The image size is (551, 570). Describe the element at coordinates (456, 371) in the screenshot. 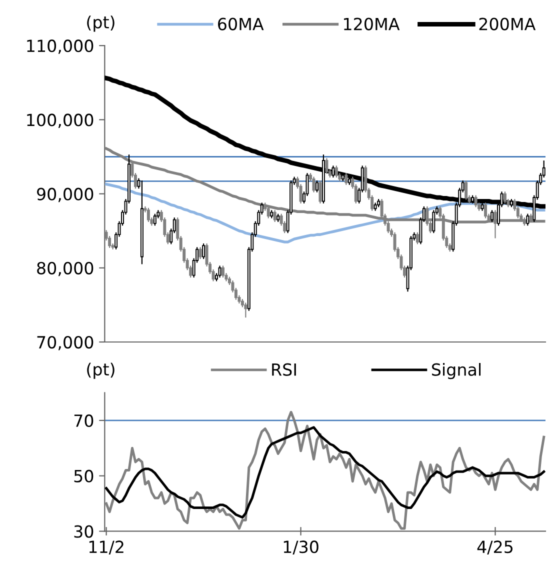

I see `legend-label: Signal` at that location.